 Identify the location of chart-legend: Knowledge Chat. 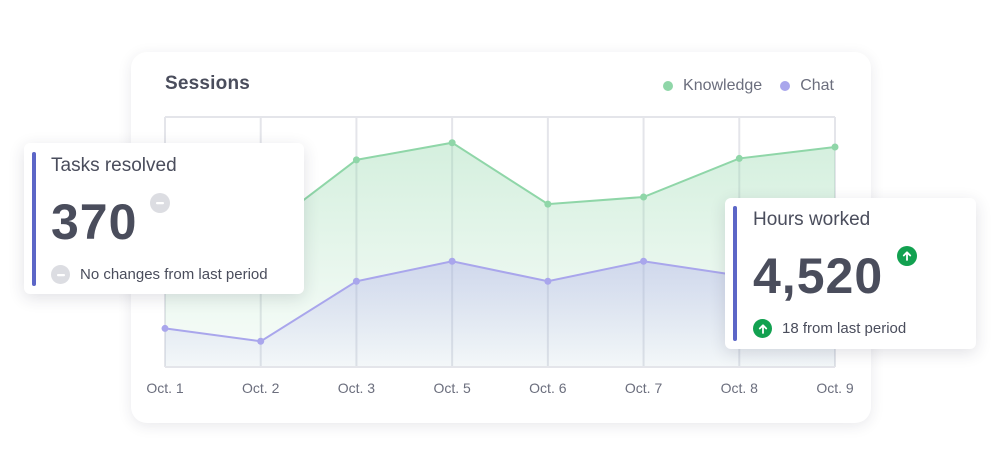
(748, 86).